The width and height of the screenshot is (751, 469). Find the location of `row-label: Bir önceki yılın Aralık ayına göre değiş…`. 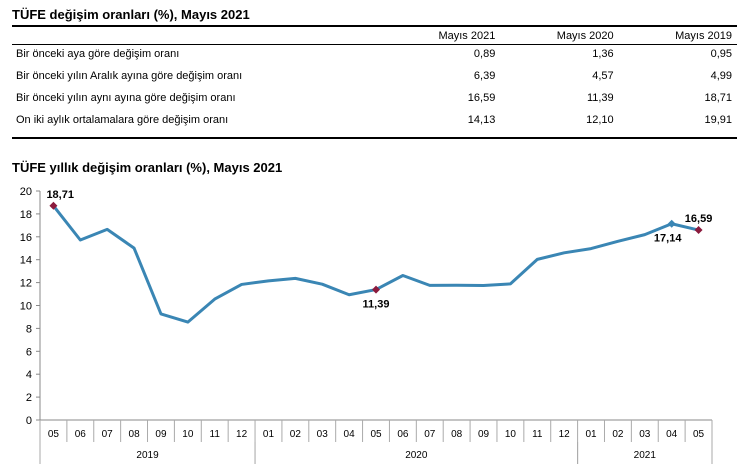

row-label: Bir önceki yılın Aralık ayına göre değiş… is located at coordinates (129, 76).